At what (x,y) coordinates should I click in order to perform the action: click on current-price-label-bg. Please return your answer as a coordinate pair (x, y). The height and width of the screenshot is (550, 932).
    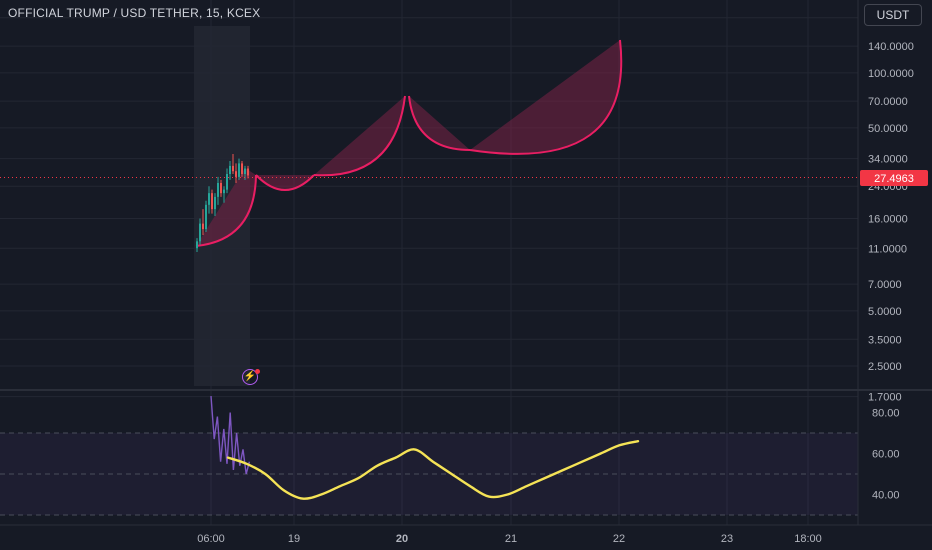
    Looking at the image, I should click on (894, 178).